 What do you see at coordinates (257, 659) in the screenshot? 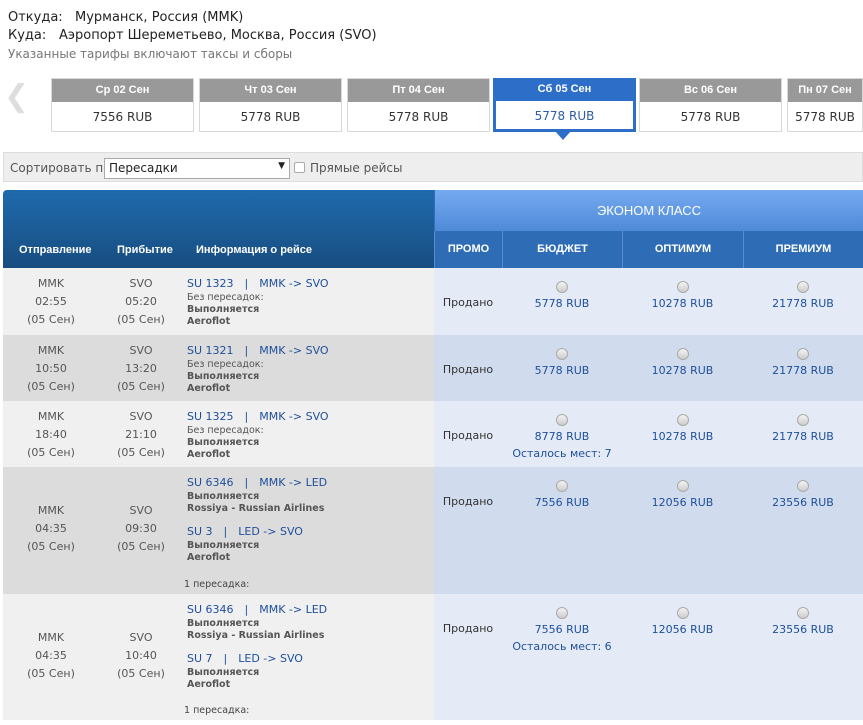
I see `flight-number-route: SU 7 | LED -> SVO` at bounding box center [257, 659].